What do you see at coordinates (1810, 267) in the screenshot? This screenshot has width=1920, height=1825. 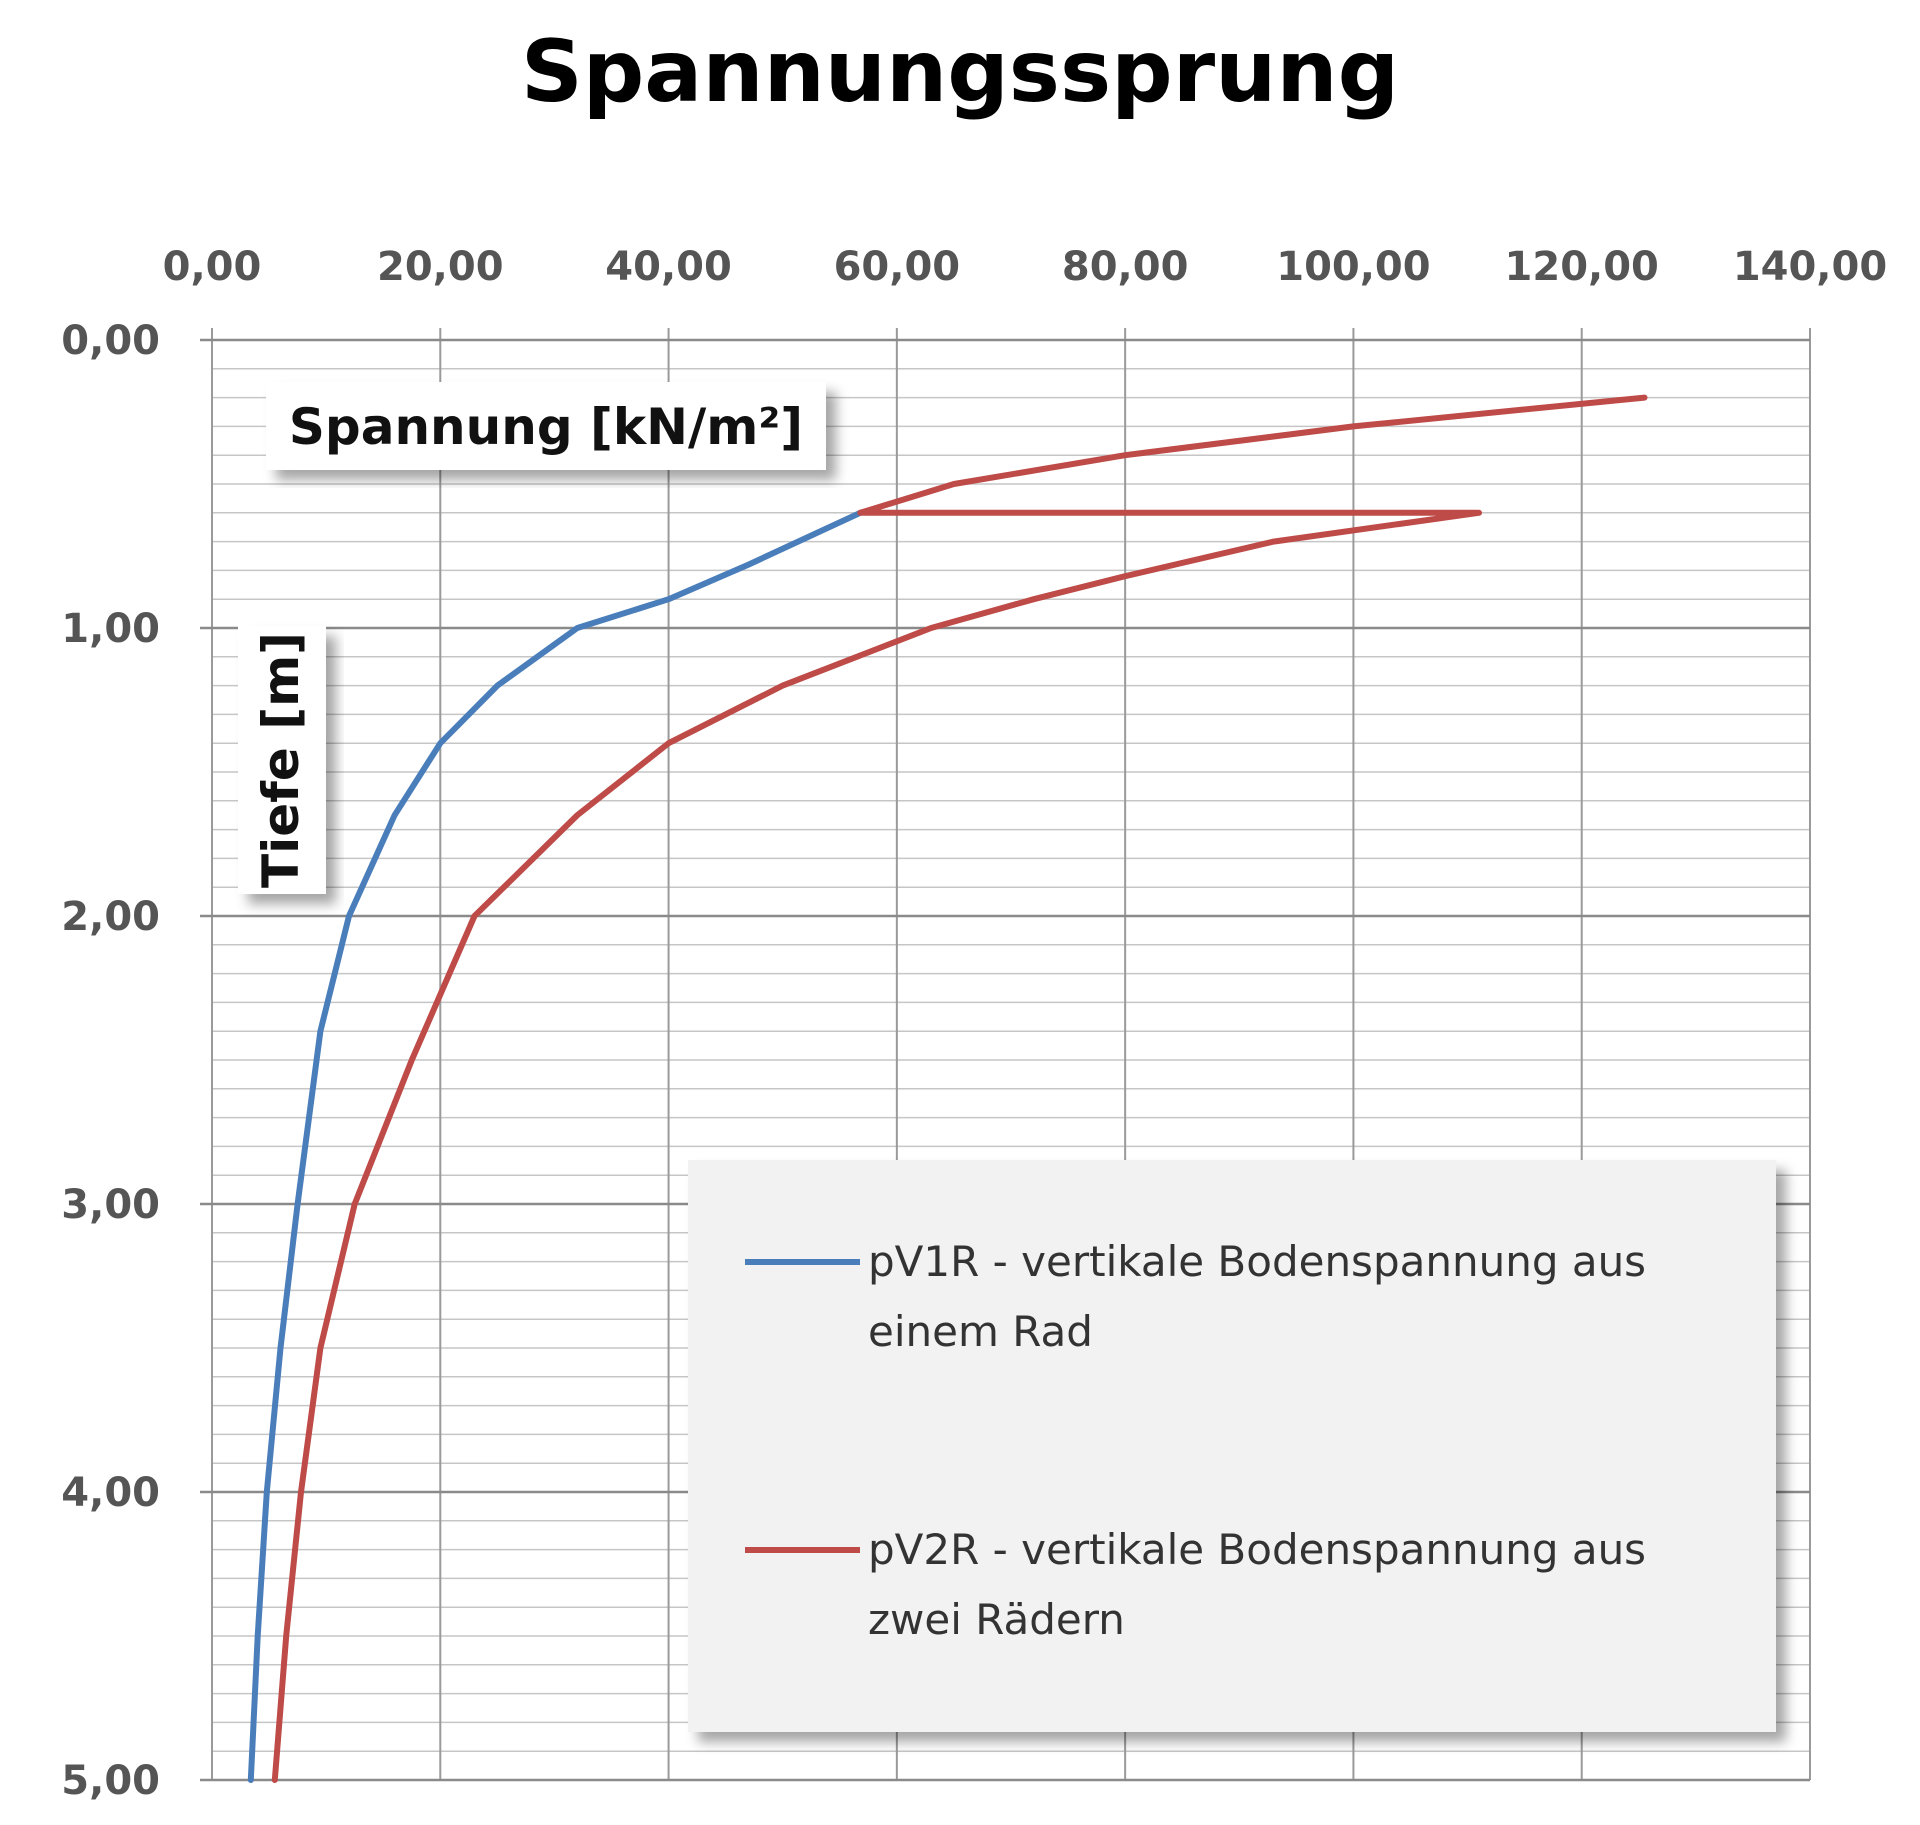 I see `x-tick-label: 140,00` at bounding box center [1810, 267].